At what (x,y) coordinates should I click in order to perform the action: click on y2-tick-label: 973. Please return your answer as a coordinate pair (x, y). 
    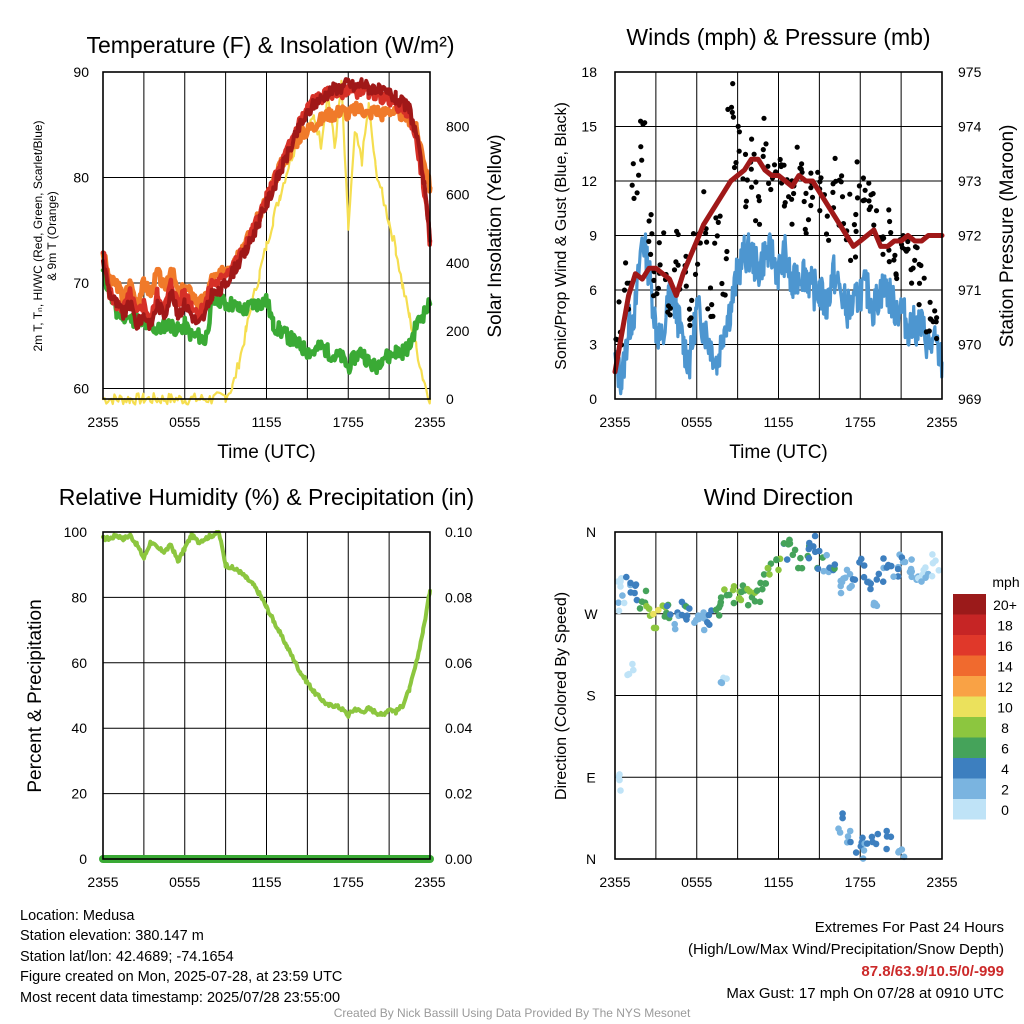
    Looking at the image, I should click on (970, 181).